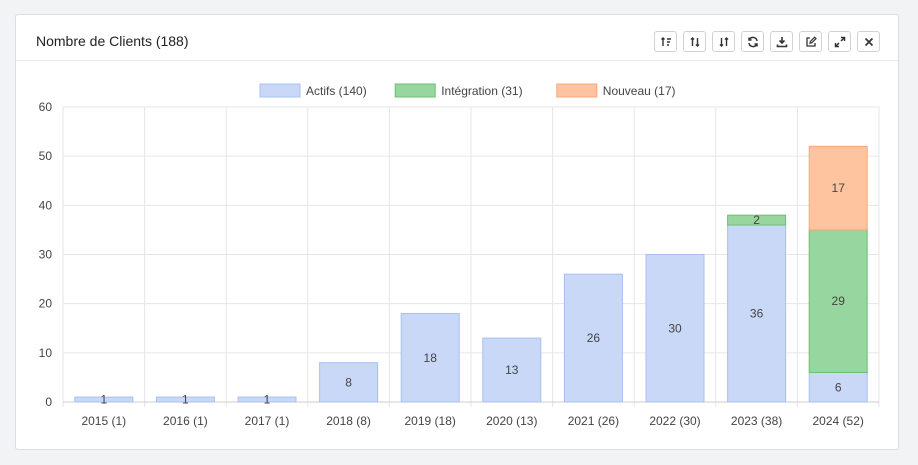  I want to click on panel-header: Nombre de Clients (188), so click(457, 38).